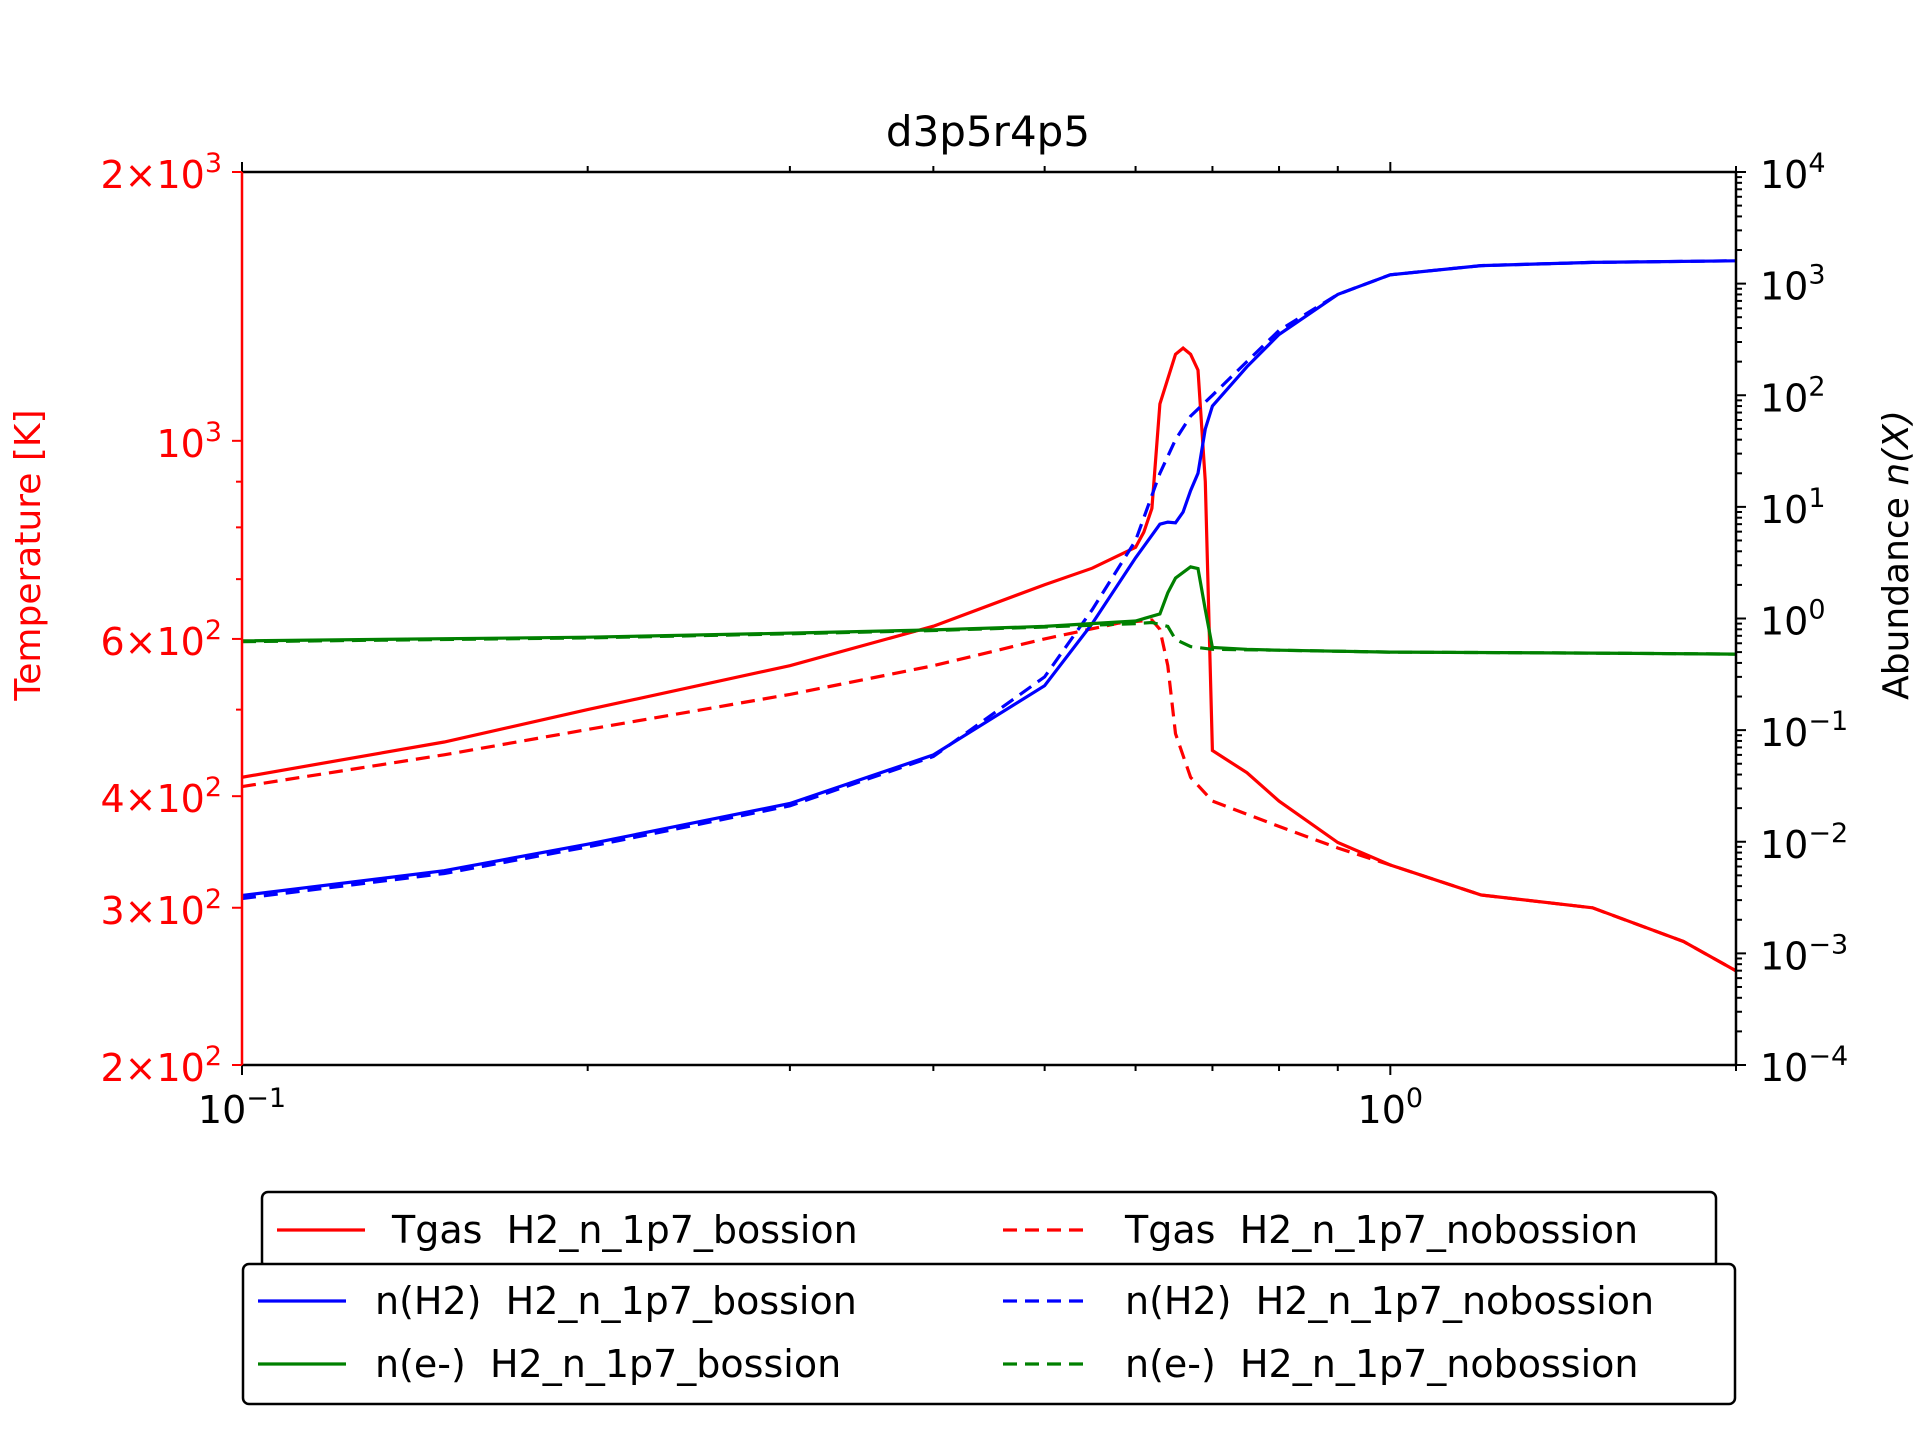  Describe the element at coordinates (1896, 448) in the screenshot. I see `y-right-axis-title-var: n(X)` at that location.